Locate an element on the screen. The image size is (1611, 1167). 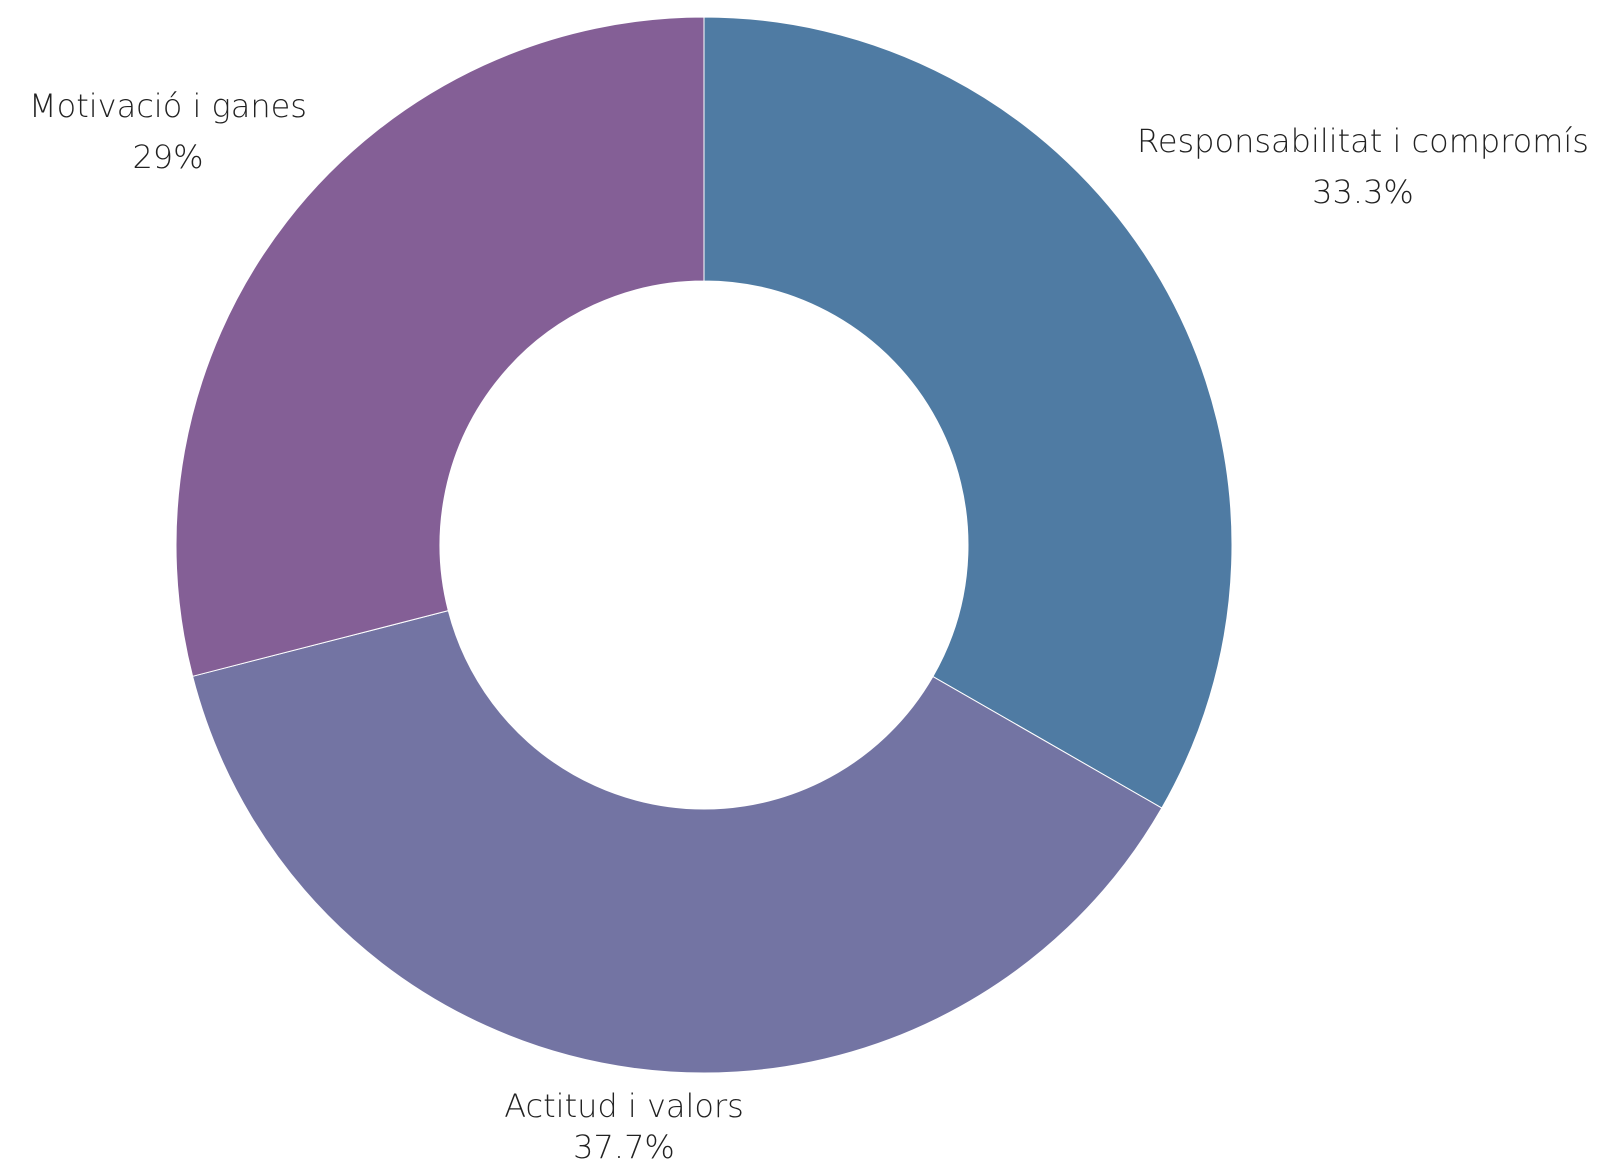
slice-value-label-2: 37.7% is located at coordinates (624, 1145).